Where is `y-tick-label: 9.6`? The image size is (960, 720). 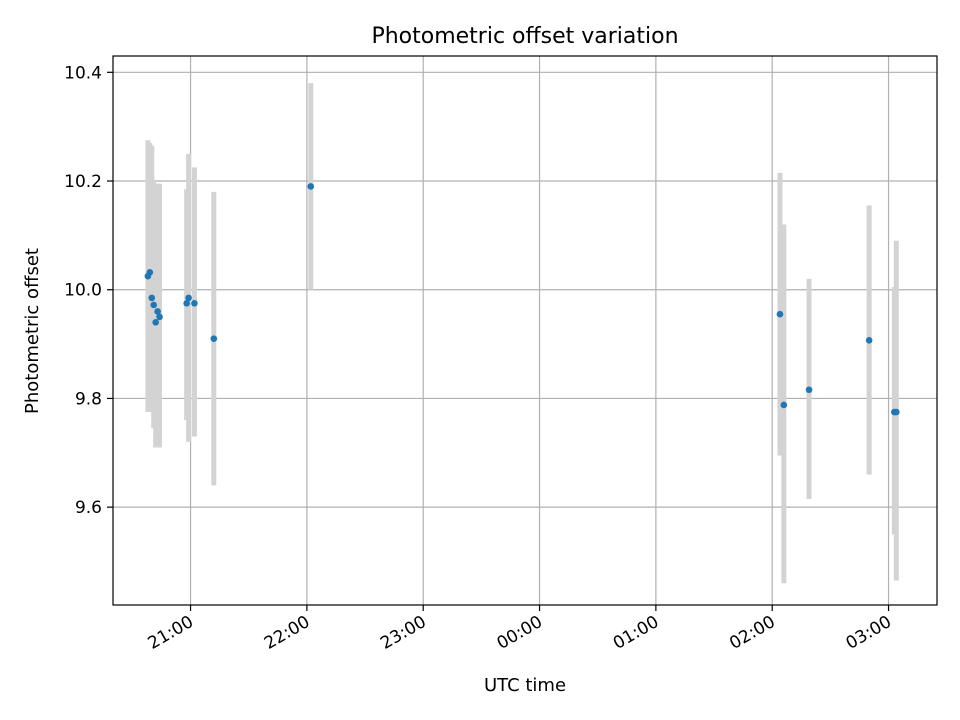
y-tick-label: 9.6 is located at coordinates (88, 508).